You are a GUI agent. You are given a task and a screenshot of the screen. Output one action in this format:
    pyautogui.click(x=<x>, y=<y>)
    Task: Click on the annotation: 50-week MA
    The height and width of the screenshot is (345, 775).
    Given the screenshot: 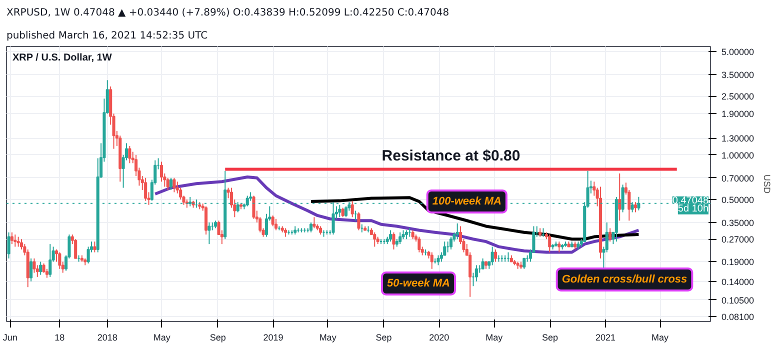 What is the action you would take?
    pyautogui.click(x=418, y=284)
    